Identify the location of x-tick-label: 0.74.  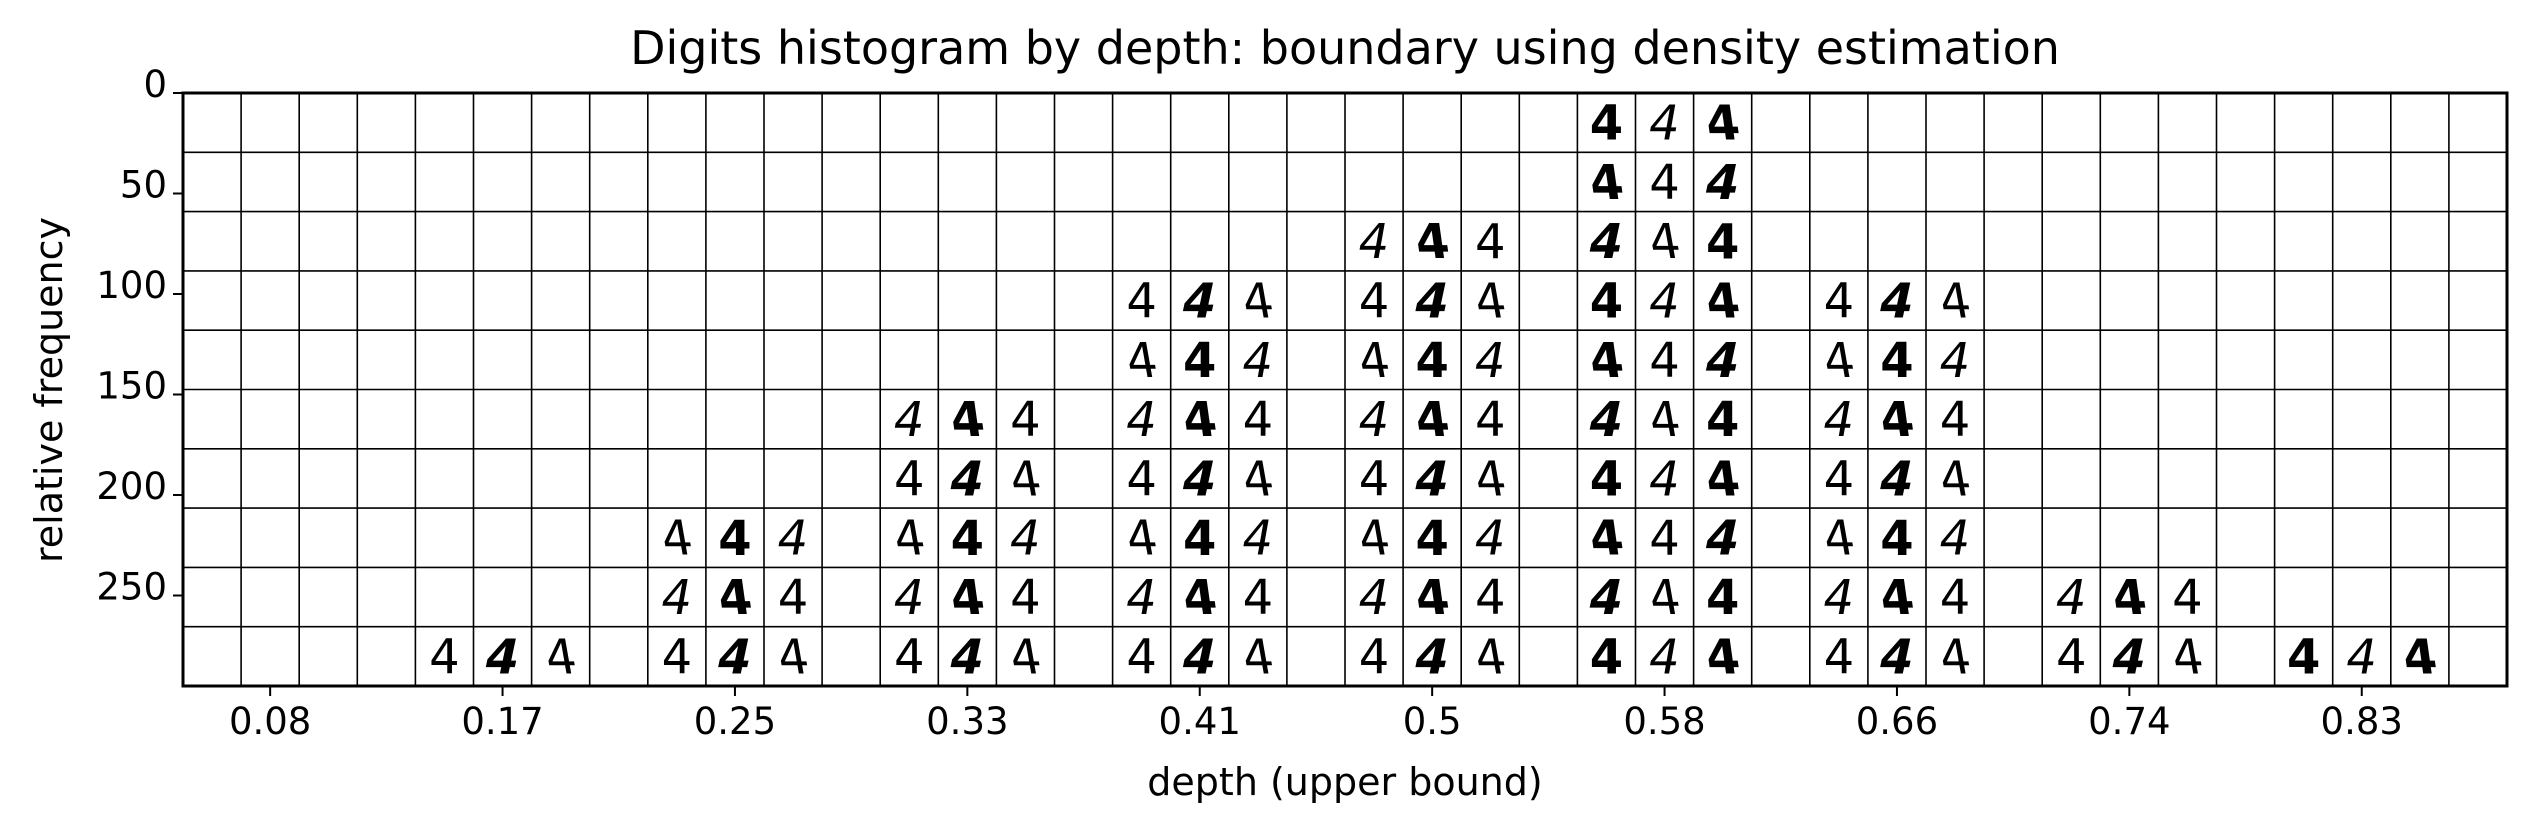
(2129, 721).